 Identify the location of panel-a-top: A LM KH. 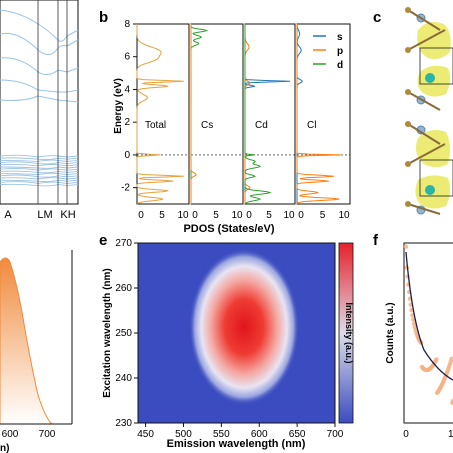
(39, 110).